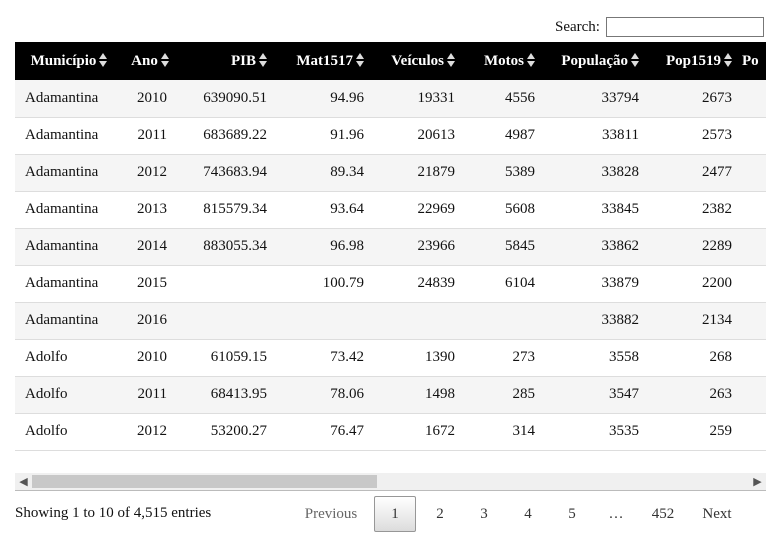 The width and height of the screenshot is (781, 546). I want to click on chevron-right-icon: ▶, so click(757, 481).